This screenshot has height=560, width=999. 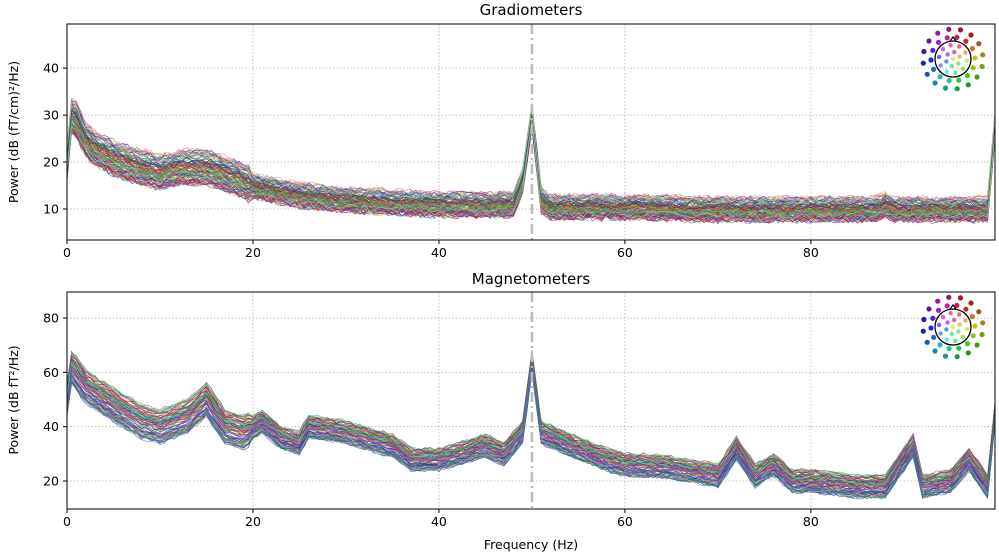 I want to click on y-tick-label: 30, so click(x=51, y=115).